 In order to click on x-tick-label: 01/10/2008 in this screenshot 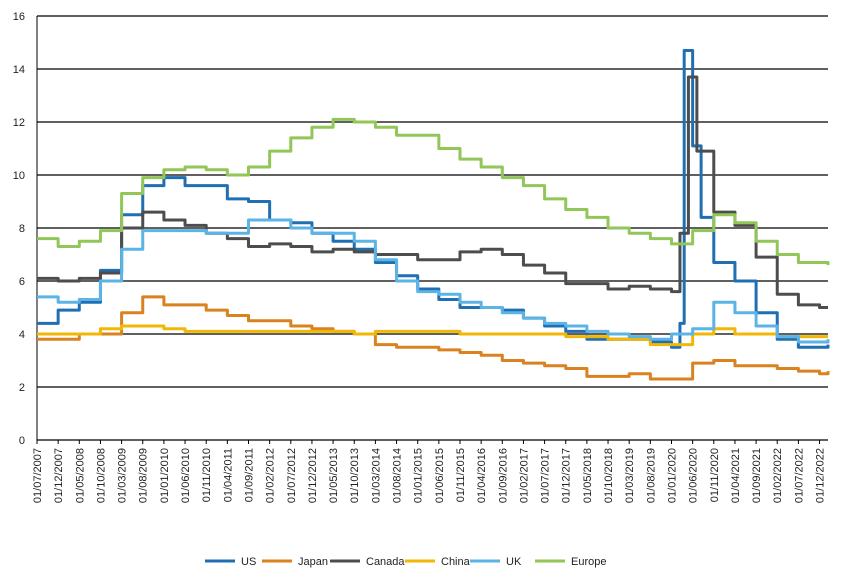, I will do `click(101, 475)`.